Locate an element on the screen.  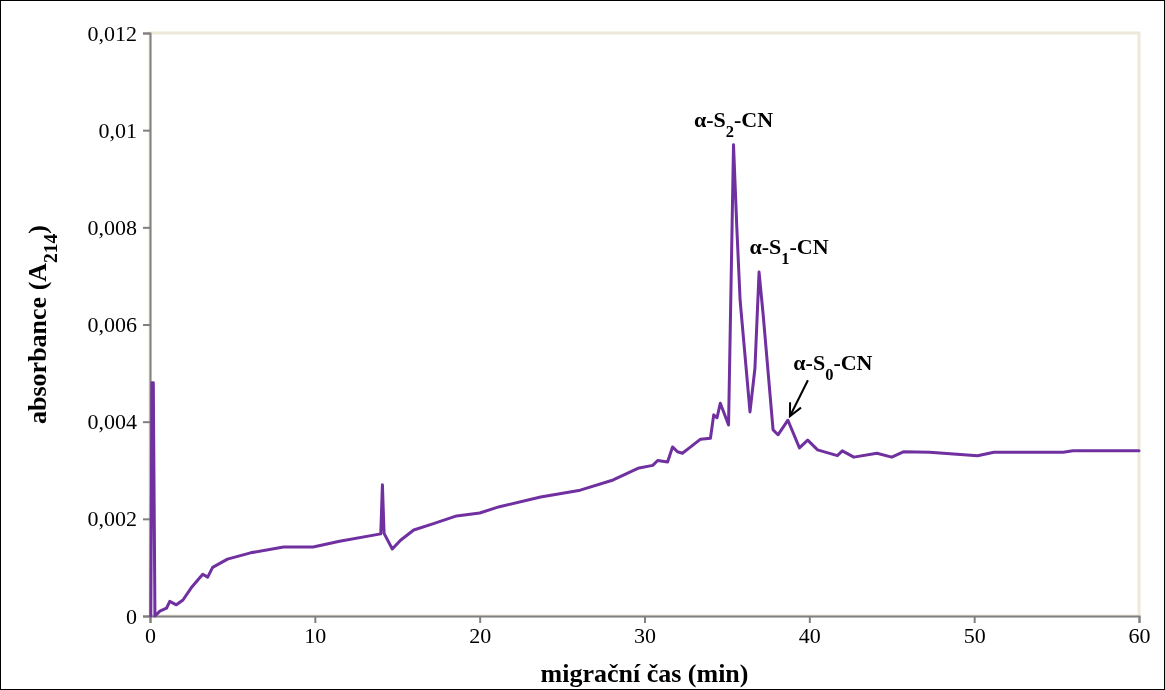
annotation: α-S$_{0}$-CN is located at coordinates (833, 367).